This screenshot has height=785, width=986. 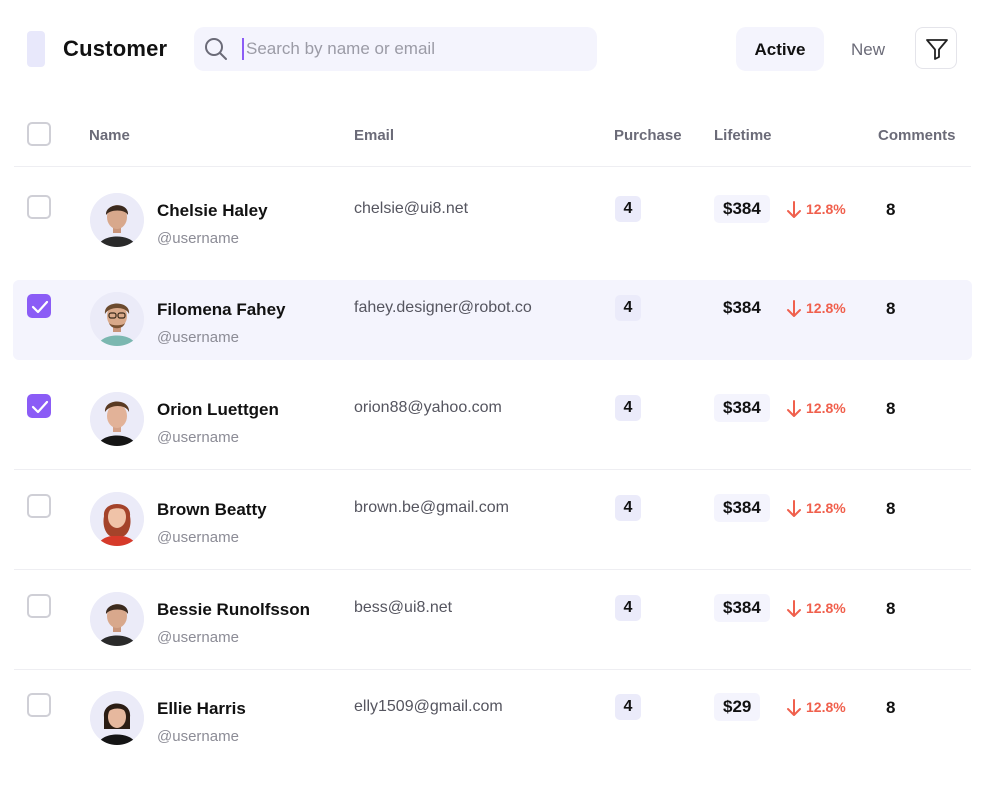 What do you see at coordinates (212, 509) in the screenshot?
I see `user-name: Brown Beatty` at bounding box center [212, 509].